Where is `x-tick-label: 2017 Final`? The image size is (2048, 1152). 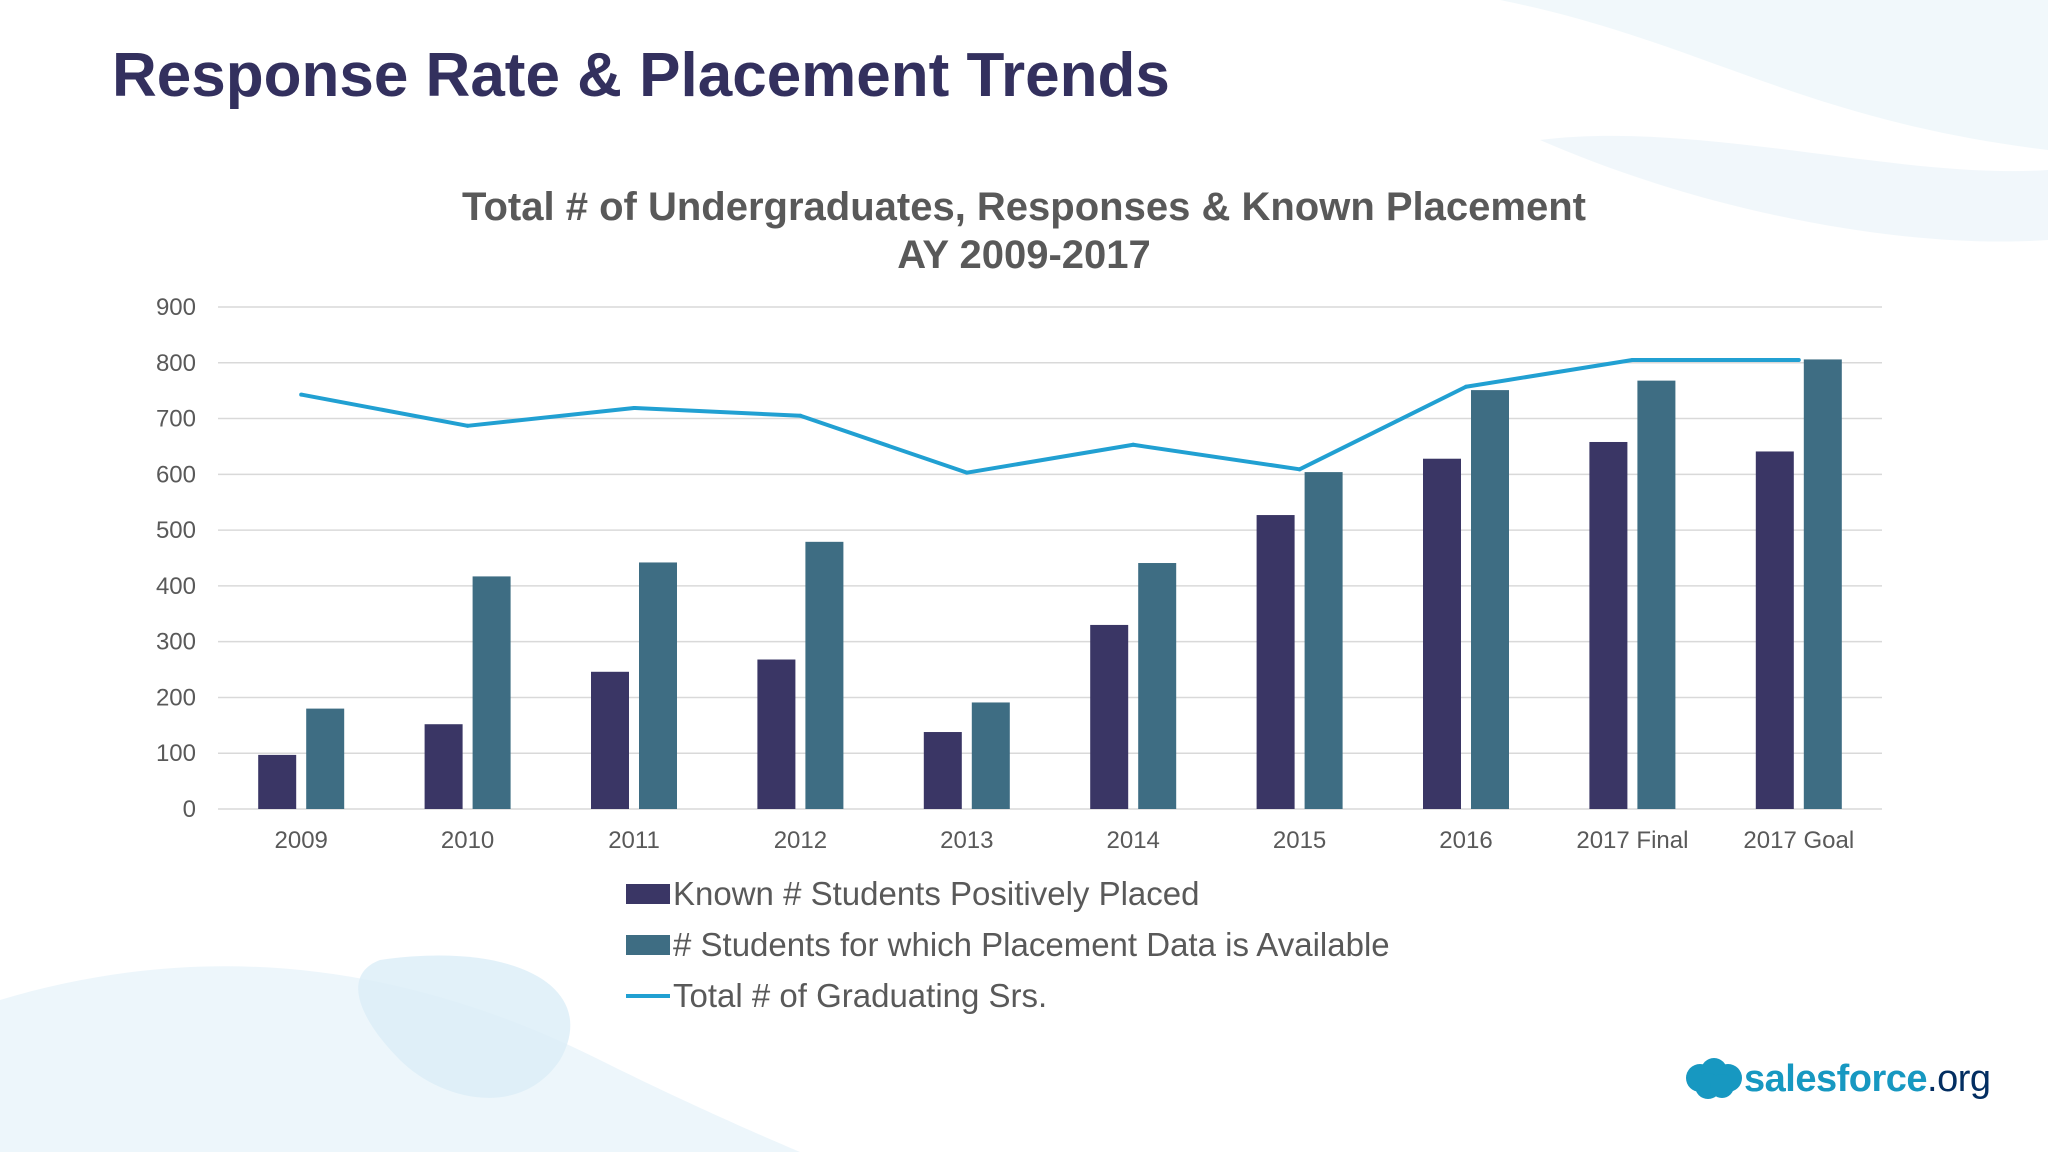
x-tick-label: 2017 Final is located at coordinates (1632, 840).